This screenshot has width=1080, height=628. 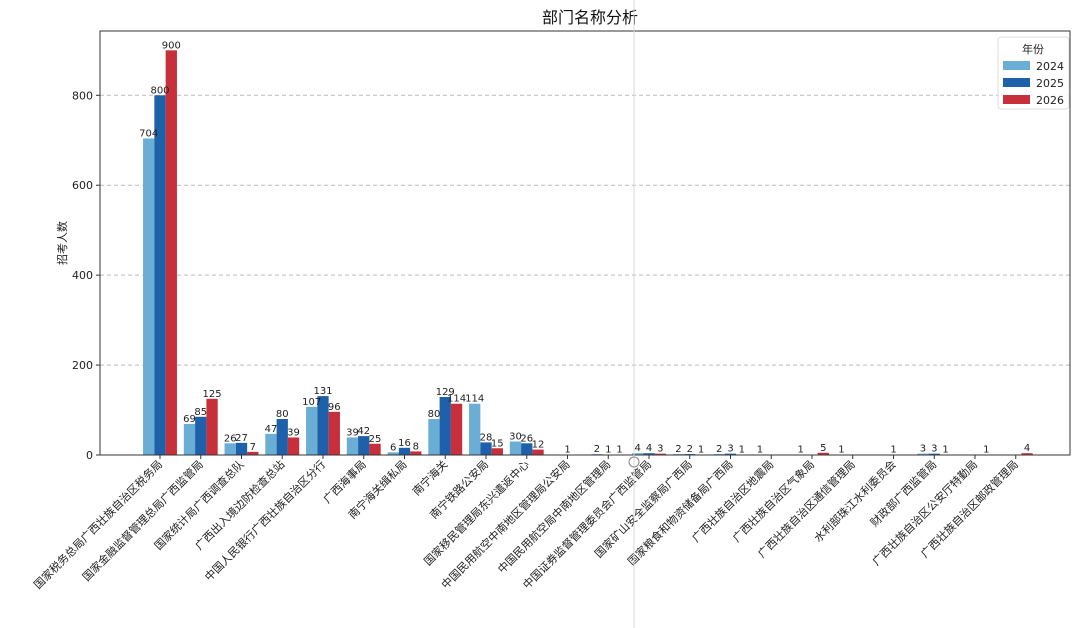 I want to click on value-label: 5, so click(x=823, y=448).